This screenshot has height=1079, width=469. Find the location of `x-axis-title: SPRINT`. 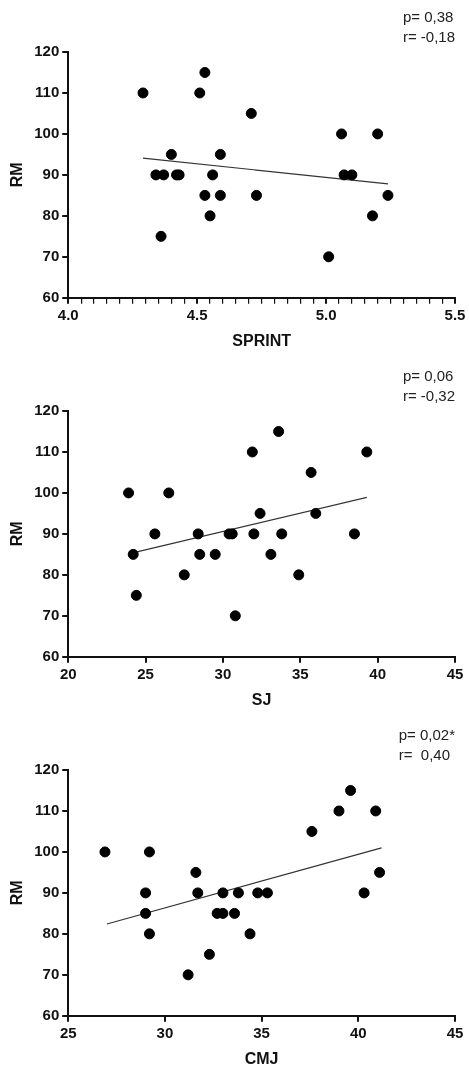

x-axis-title: SPRINT is located at coordinates (262, 340).